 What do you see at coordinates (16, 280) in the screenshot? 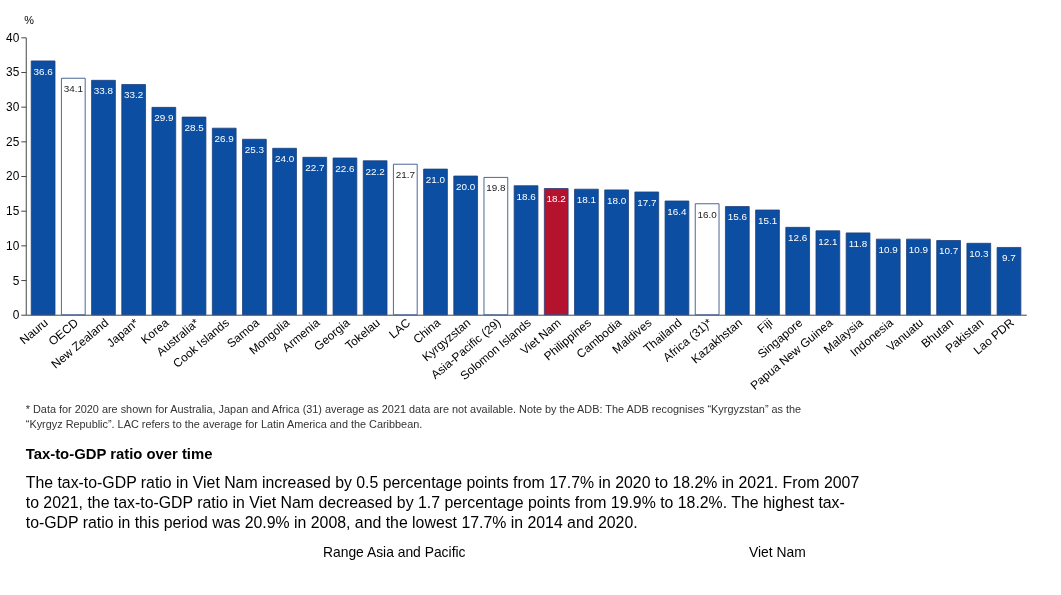
I see `y-tick-label: 5` at bounding box center [16, 280].